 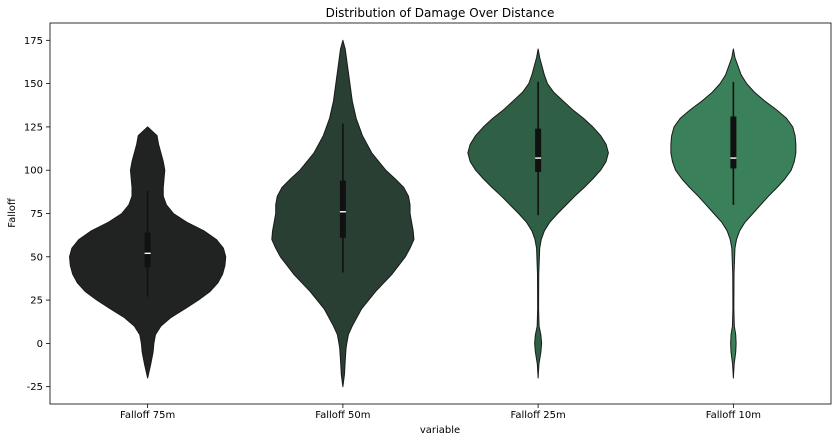 I want to click on x-tick-label: Falloff 10m, so click(x=733, y=415).